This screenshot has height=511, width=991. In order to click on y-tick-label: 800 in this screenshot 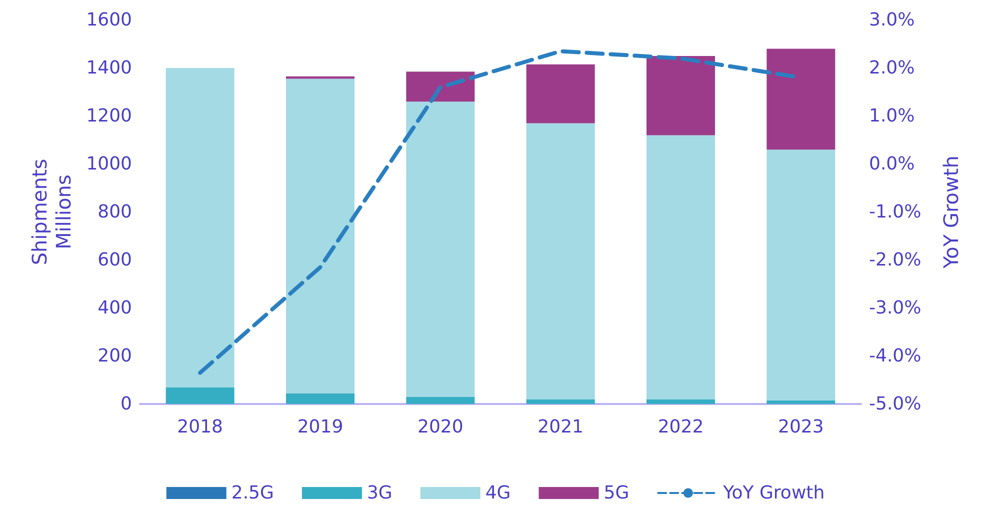, I will do `click(115, 212)`.